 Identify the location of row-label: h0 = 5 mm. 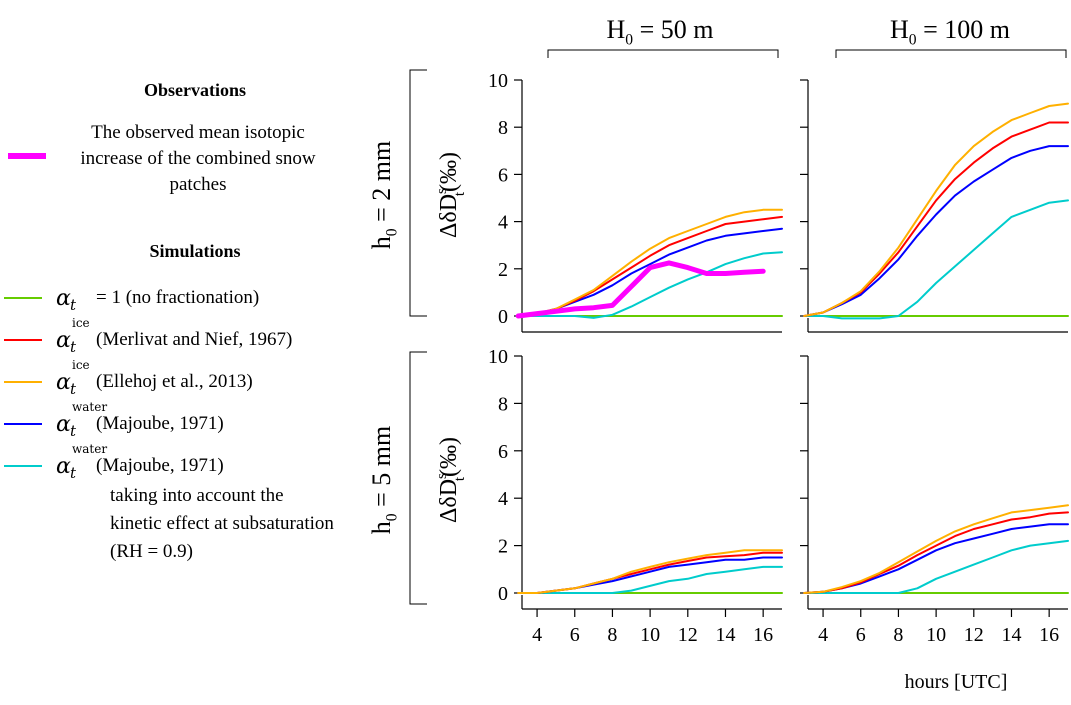
(384, 480).